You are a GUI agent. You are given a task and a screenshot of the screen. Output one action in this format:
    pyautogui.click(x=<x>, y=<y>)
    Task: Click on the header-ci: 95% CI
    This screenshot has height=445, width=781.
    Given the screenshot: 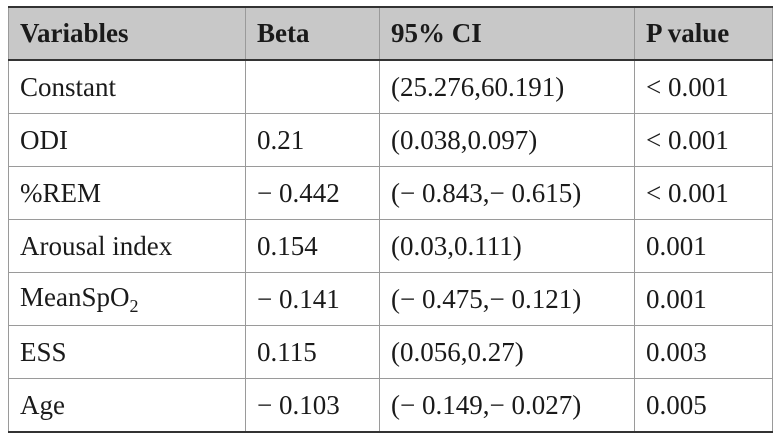 What is the action you would take?
    pyautogui.click(x=507, y=33)
    